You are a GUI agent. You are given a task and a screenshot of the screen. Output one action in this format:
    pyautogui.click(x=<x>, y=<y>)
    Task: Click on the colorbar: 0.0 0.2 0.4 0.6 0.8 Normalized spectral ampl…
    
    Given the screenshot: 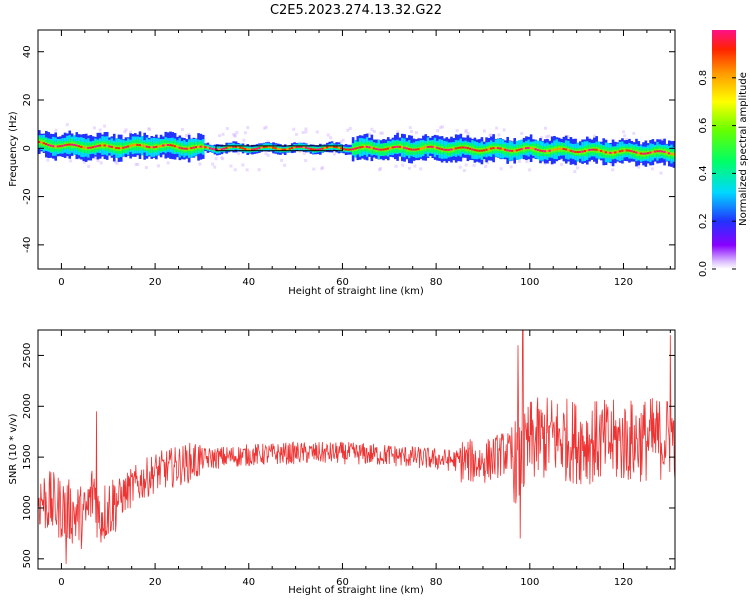 What is the action you would take?
    pyautogui.click(x=723, y=153)
    